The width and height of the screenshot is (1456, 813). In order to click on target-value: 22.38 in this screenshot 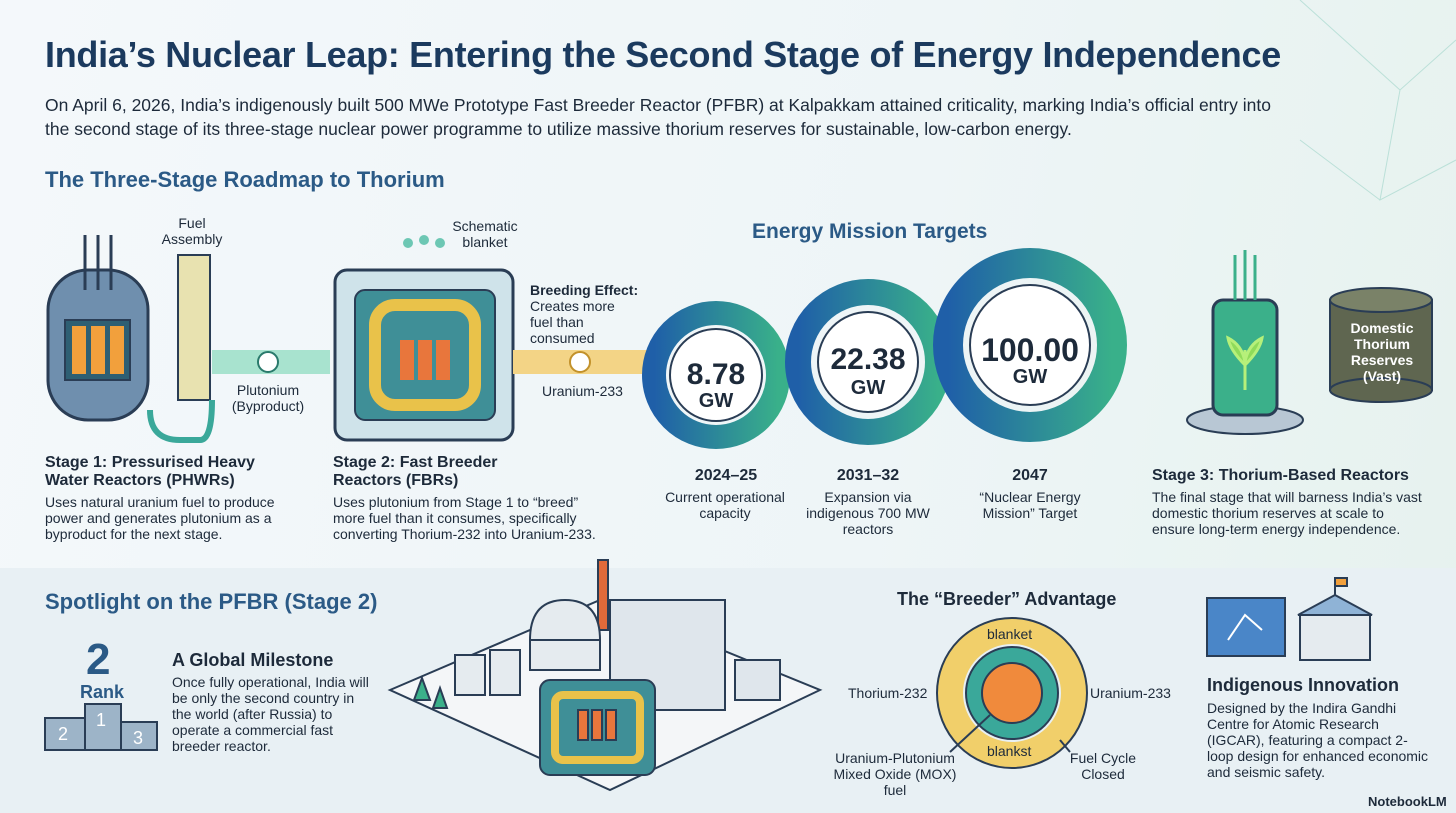, I will do `click(868, 359)`.